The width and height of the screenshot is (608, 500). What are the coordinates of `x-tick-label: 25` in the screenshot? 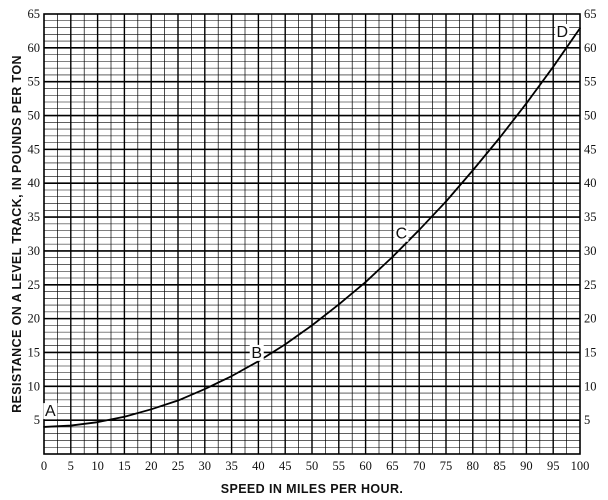 It's located at (178, 466).